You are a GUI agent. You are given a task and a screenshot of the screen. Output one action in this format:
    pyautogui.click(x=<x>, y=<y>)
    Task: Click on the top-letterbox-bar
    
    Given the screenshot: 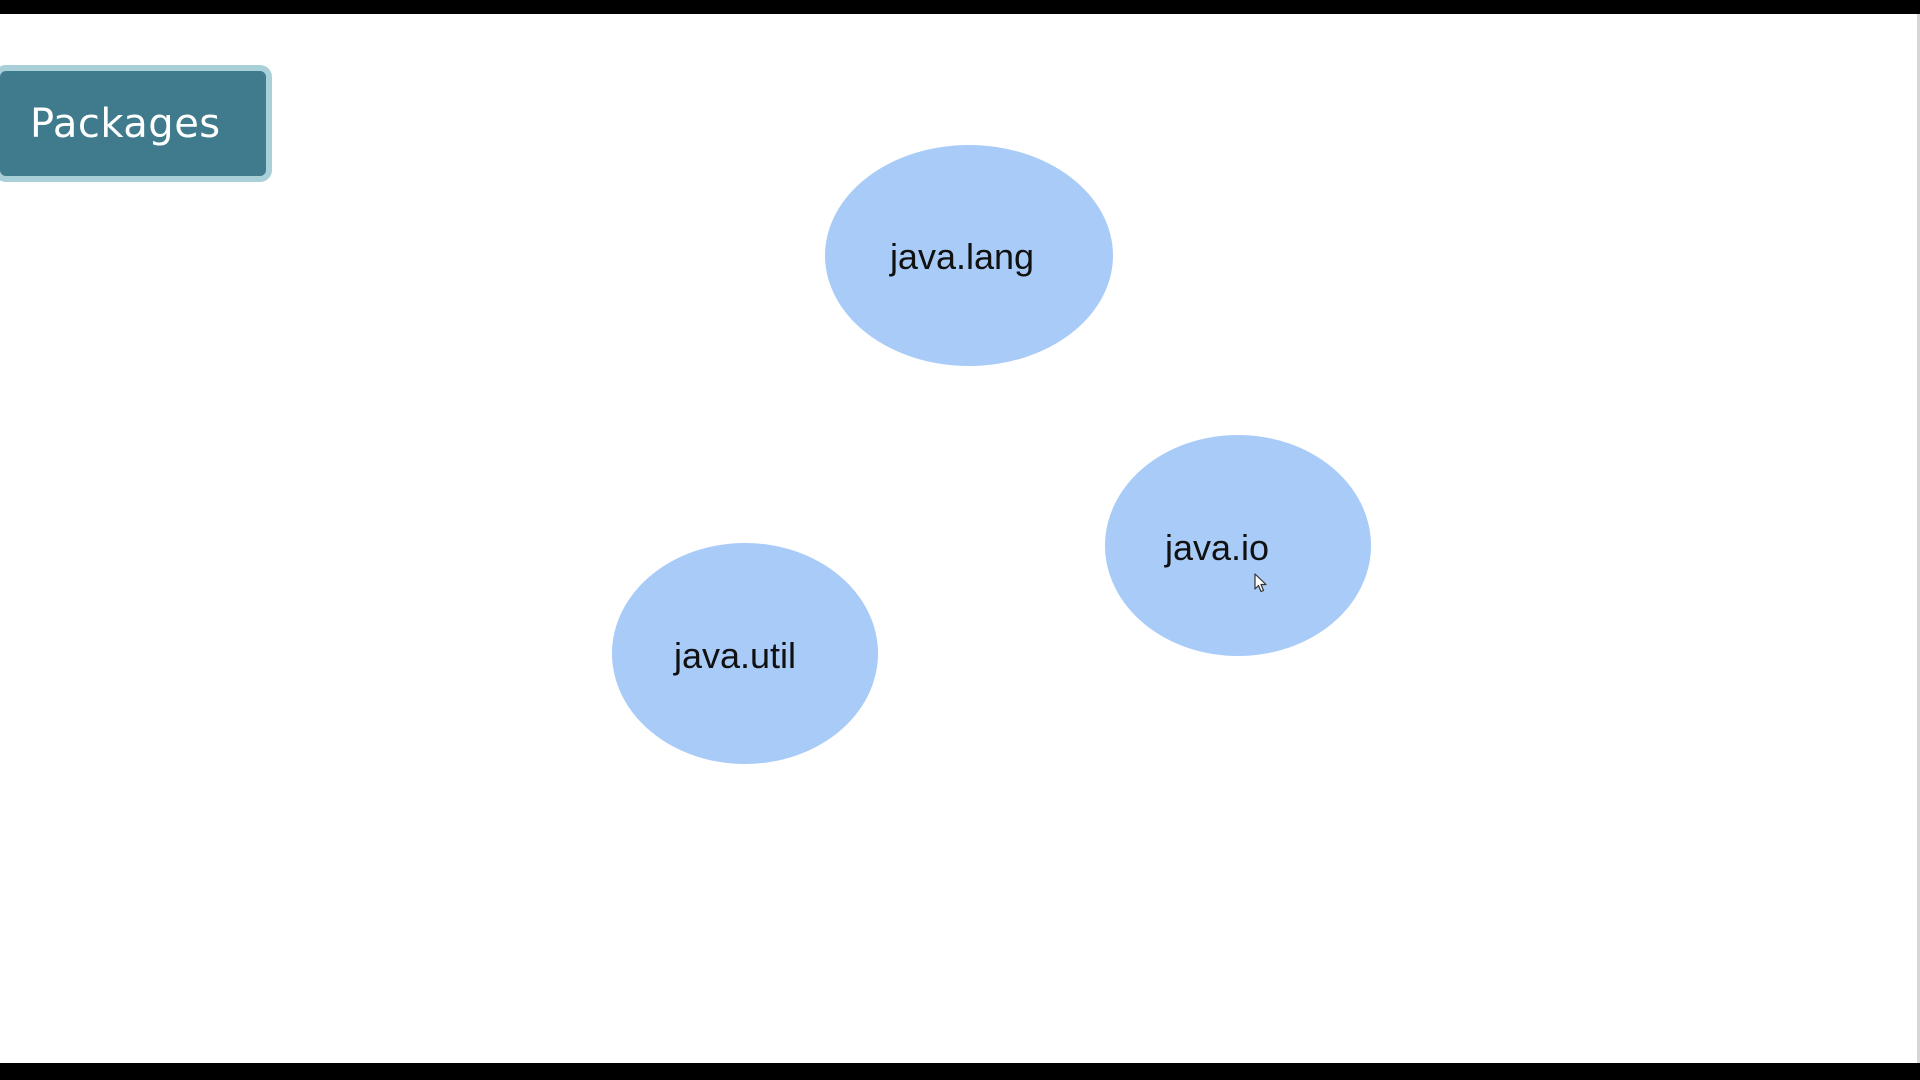 What is the action you would take?
    pyautogui.click(x=960, y=7)
    